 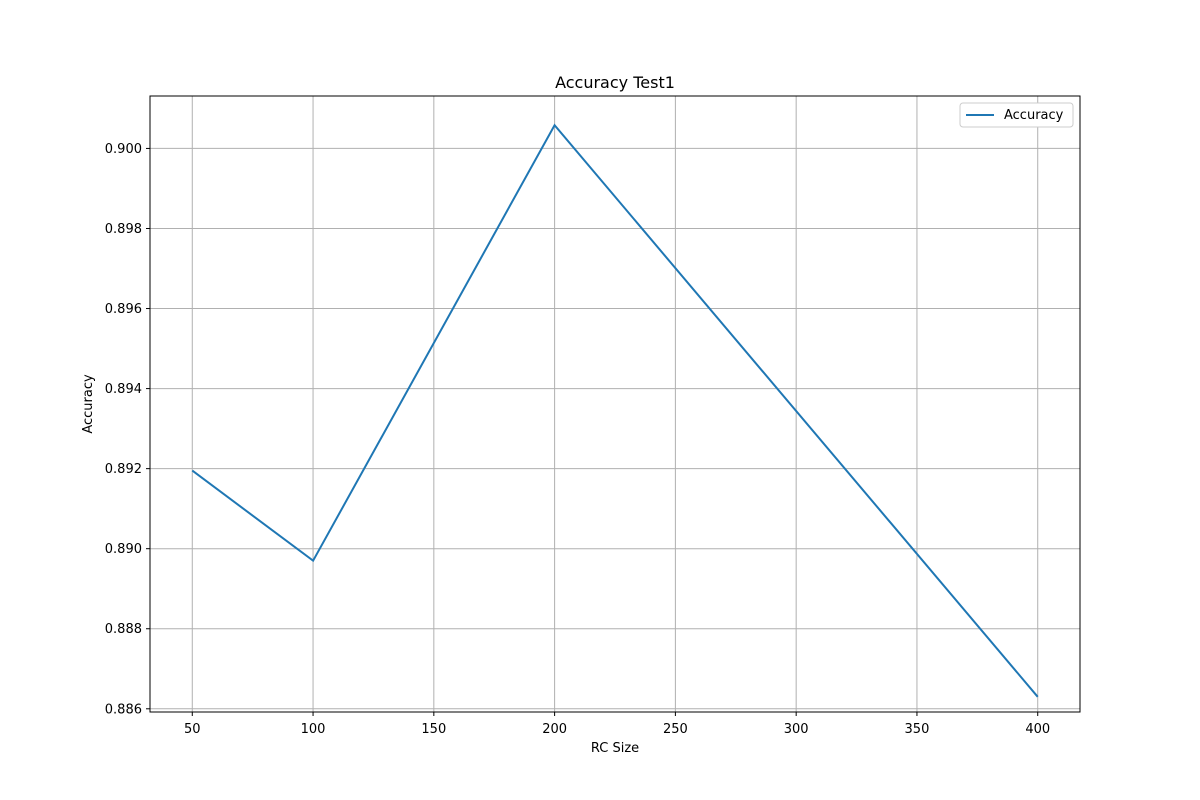 I want to click on x-tick-label: 250, so click(x=675, y=729).